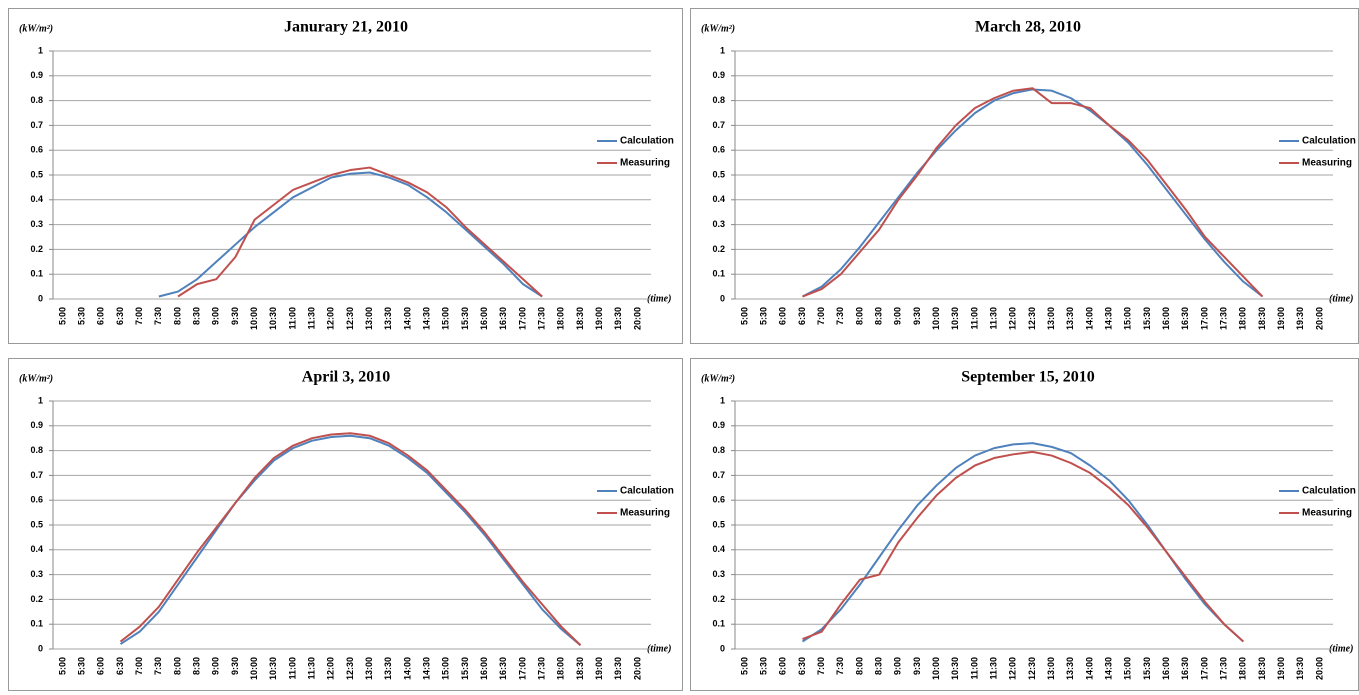  What do you see at coordinates (744, 316) in the screenshot?
I see `x-tick-label: 5:00` at bounding box center [744, 316].